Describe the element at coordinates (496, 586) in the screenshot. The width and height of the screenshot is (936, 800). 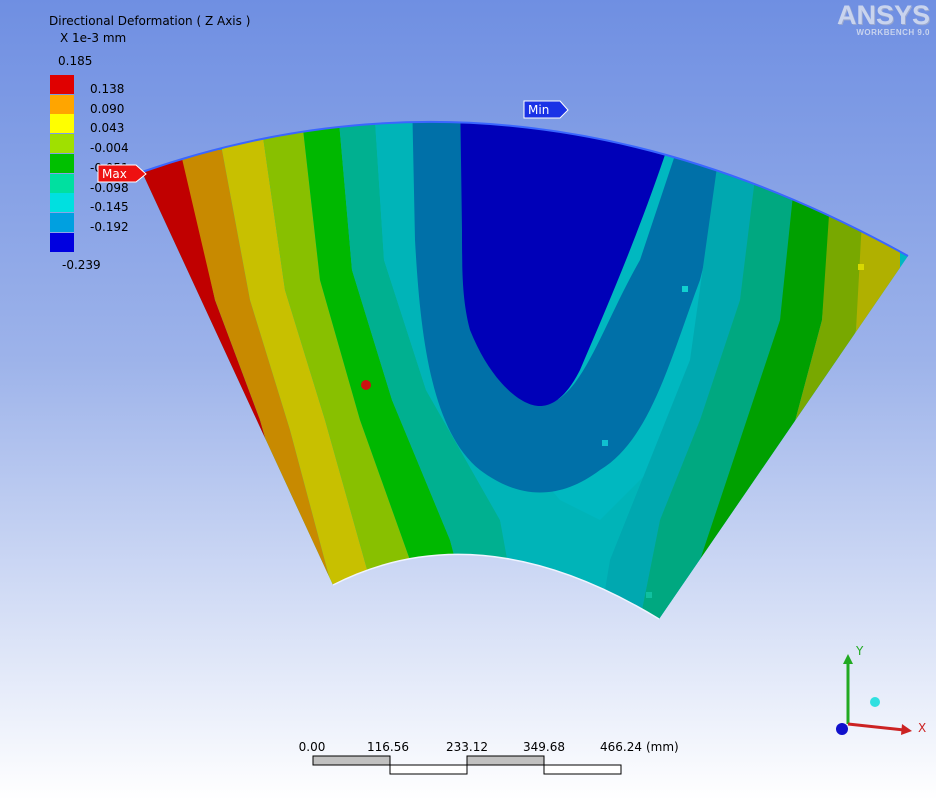
I see `inner-edge` at that location.